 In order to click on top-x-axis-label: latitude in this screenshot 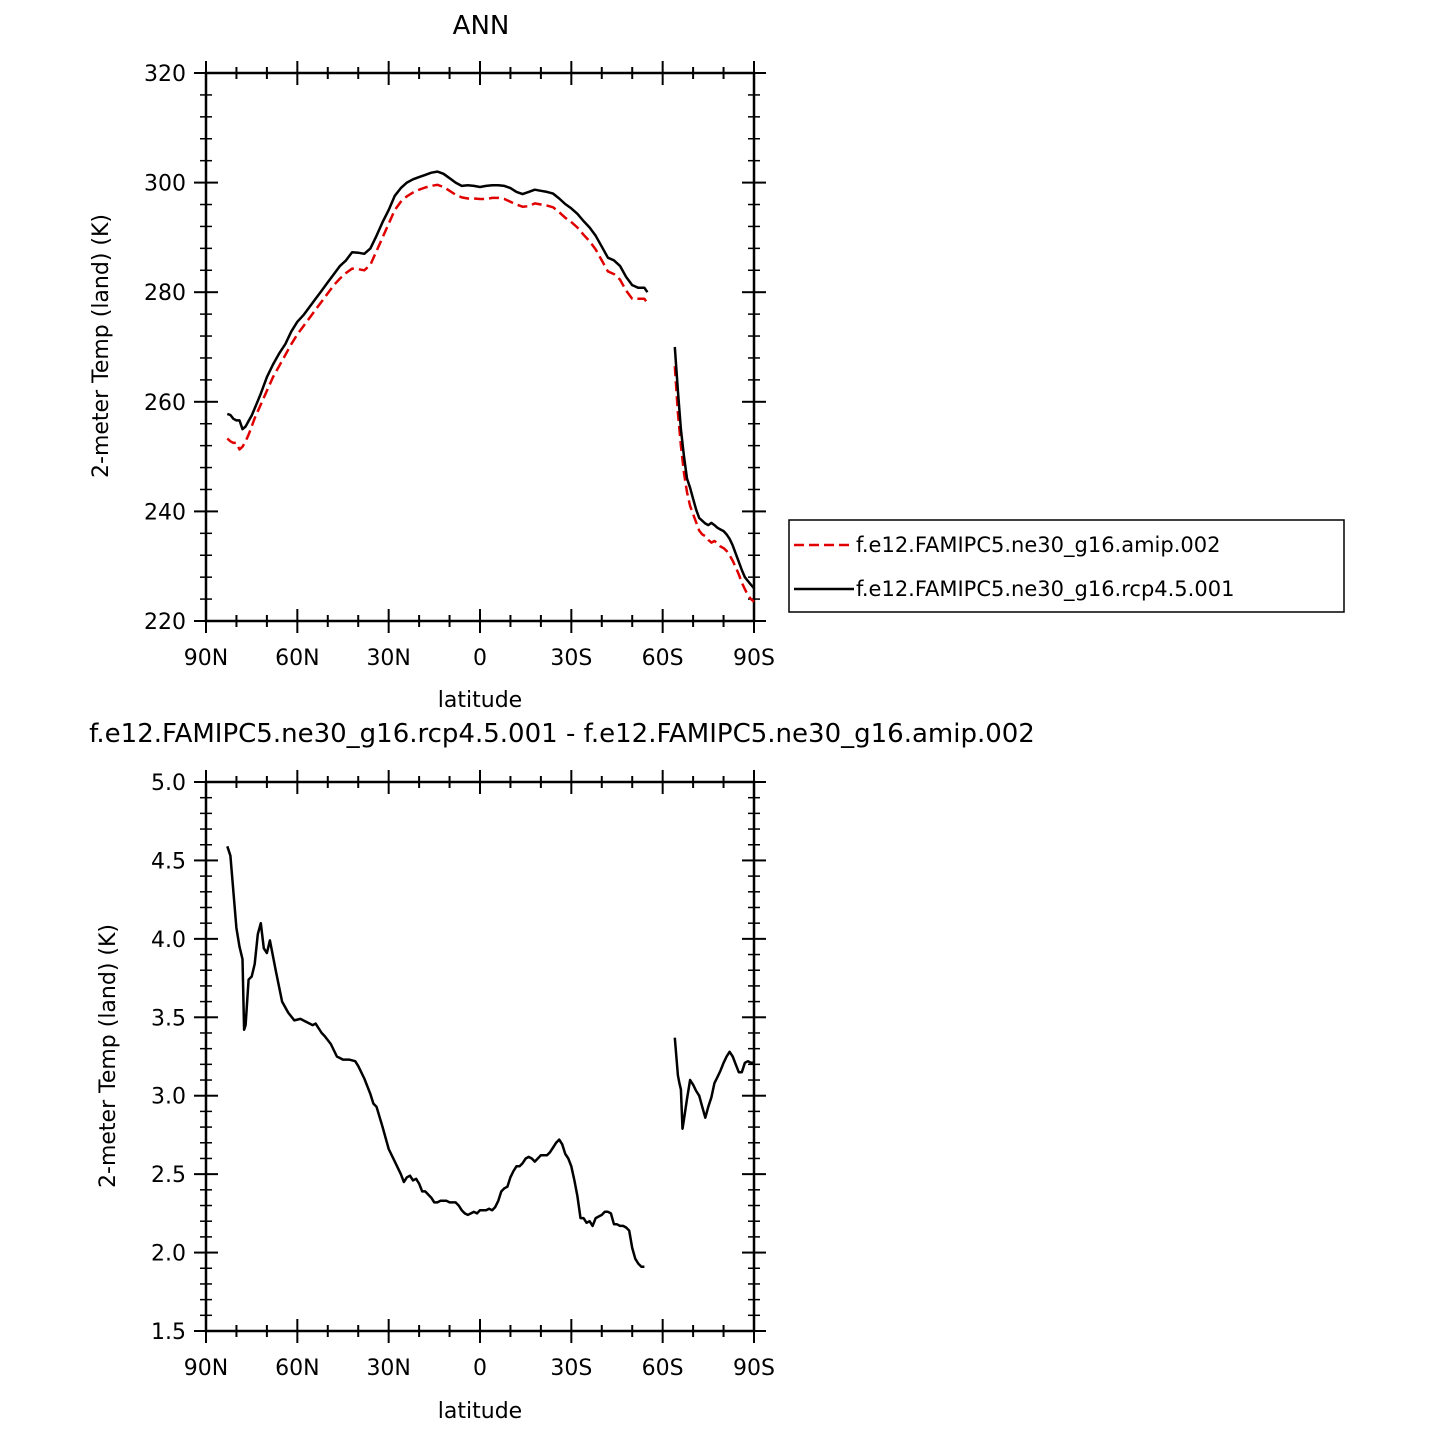, I will do `click(480, 700)`.